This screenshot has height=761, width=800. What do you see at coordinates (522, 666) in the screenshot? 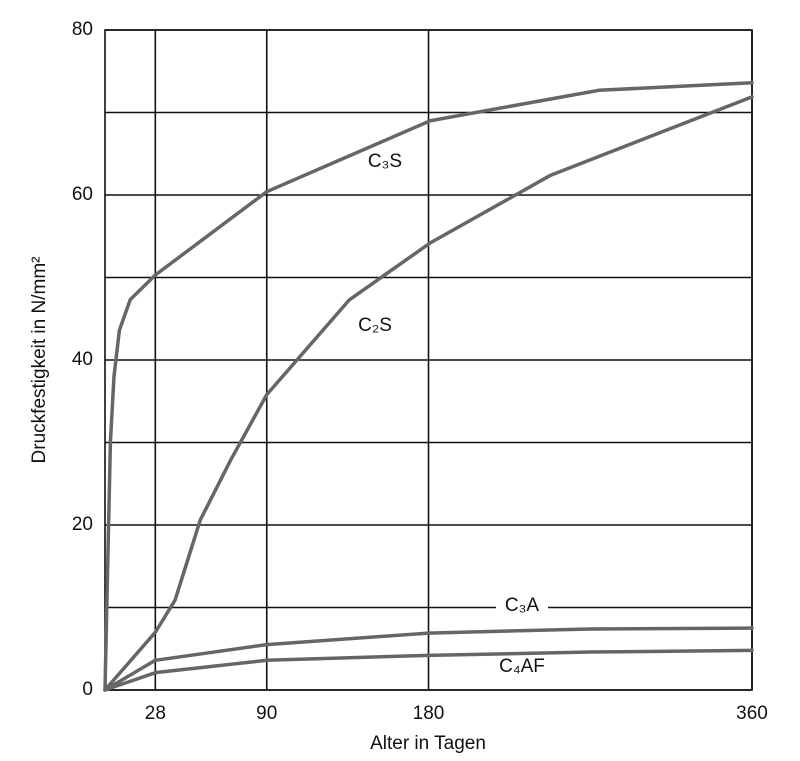
I see `series-label: C₄AF` at bounding box center [522, 666].